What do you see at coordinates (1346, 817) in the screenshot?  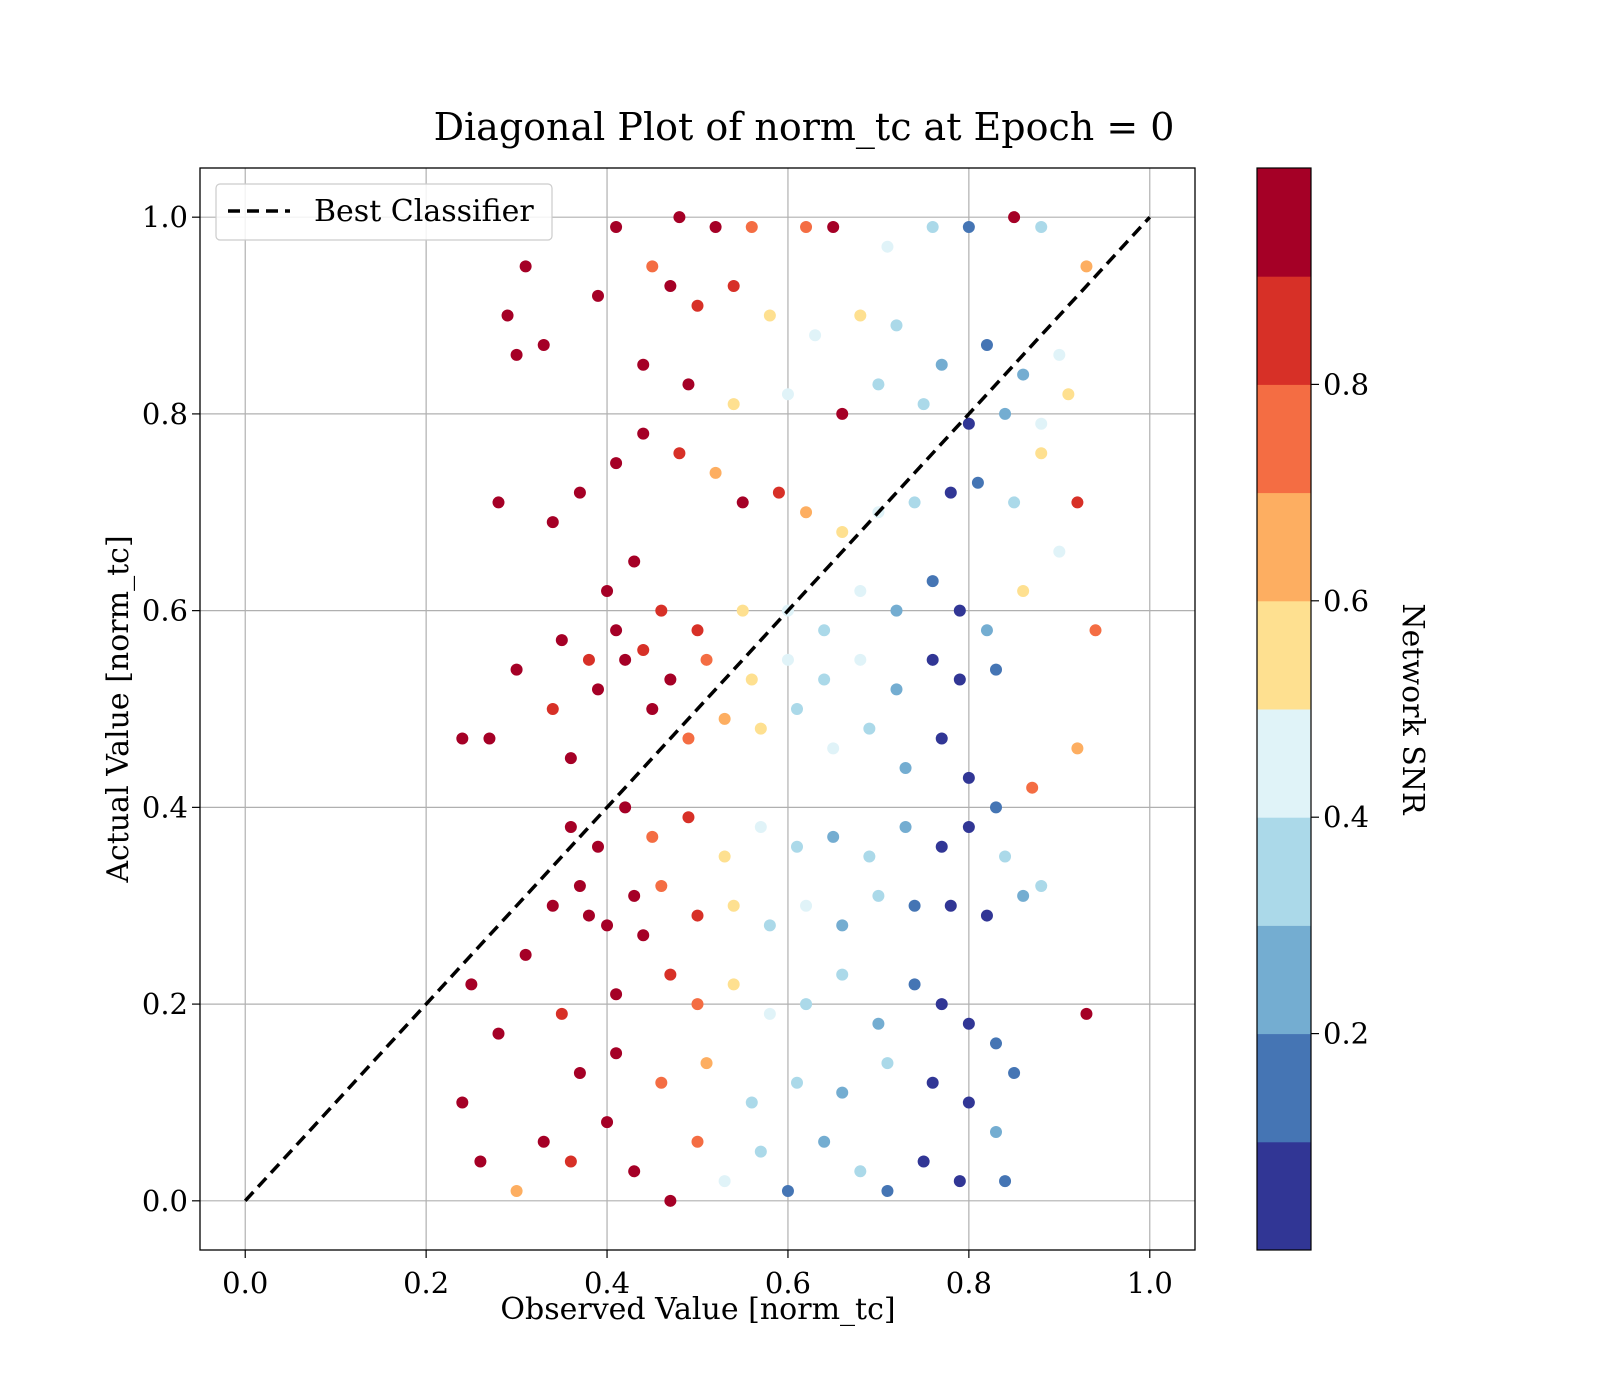 I see `colorbar-tick-label: 0.4` at bounding box center [1346, 817].